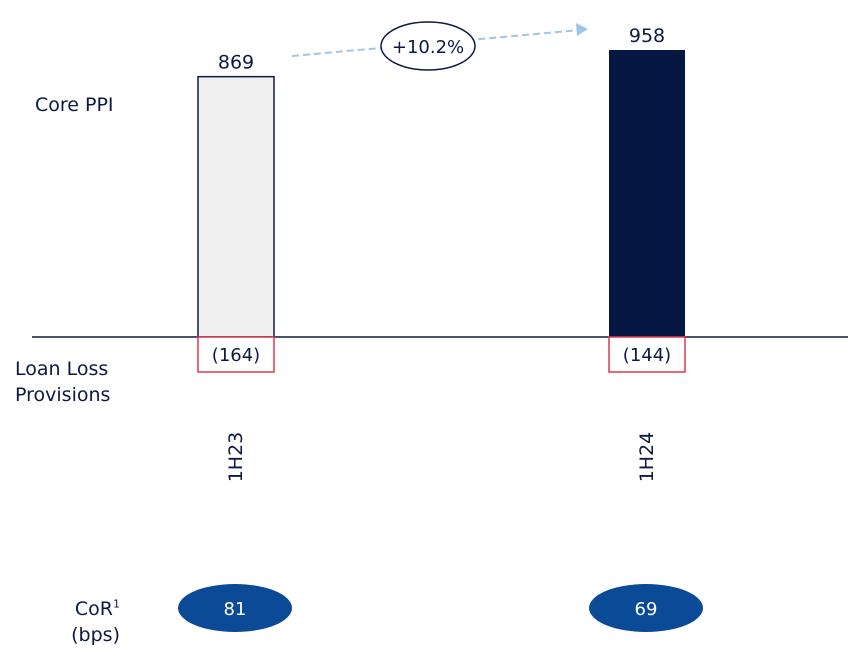 Image resolution: width=848 pixels, height=648 pixels. I want to click on core-ppi-value-1h23: 869, so click(236, 63).